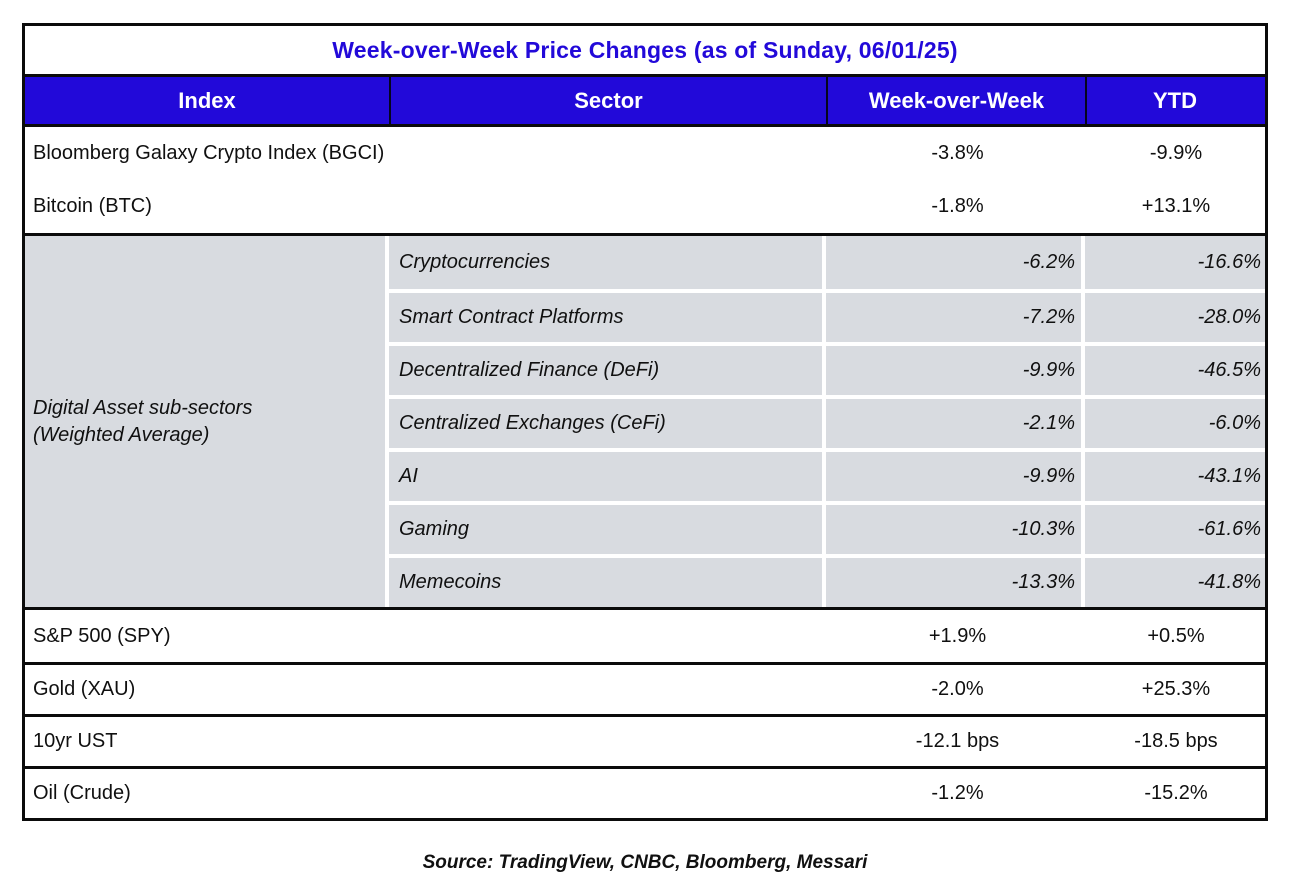  What do you see at coordinates (955, 423) in the screenshot?
I see `wow-value: -2.1%` at bounding box center [955, 423].